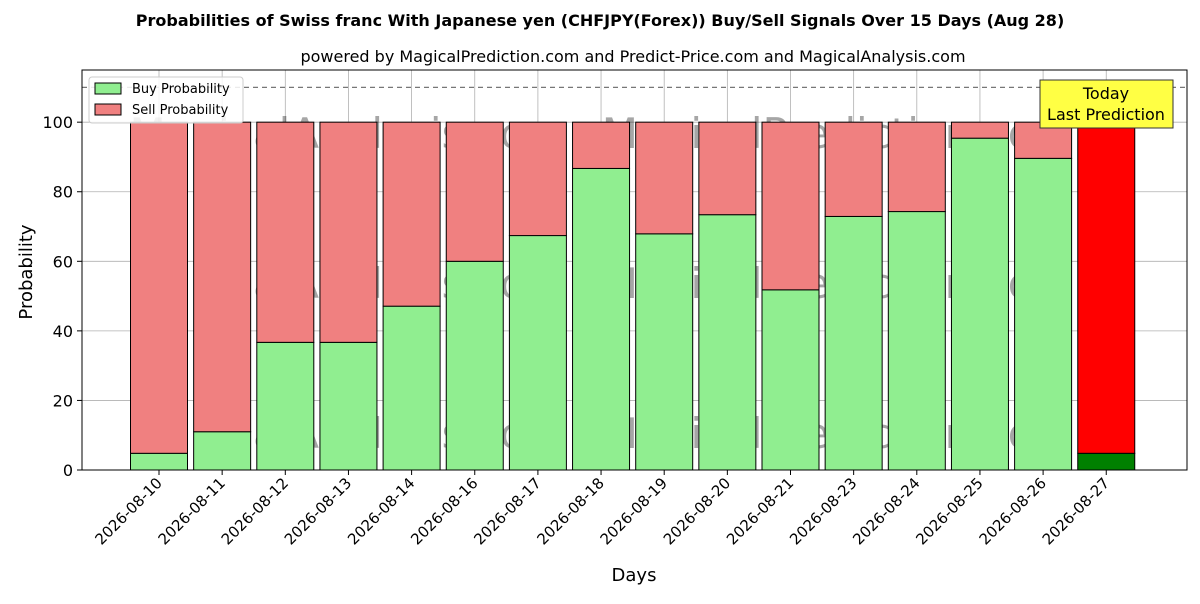  What do you see at coordinates (886, 511) in the screenshot?
I see `x-tick-label: 2026-08-24` at bounding box center [886, 511].